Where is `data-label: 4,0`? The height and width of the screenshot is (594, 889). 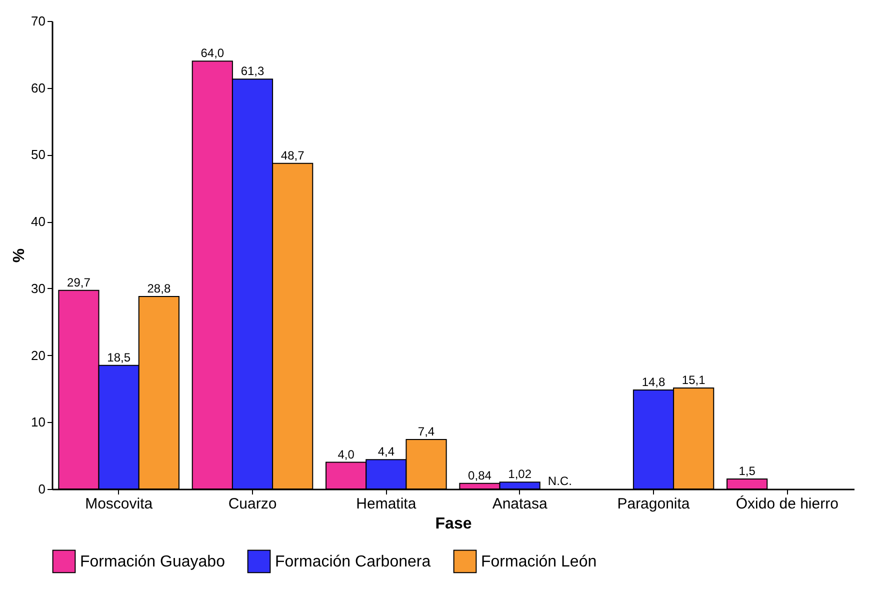 data-label: 4,0 is located at coordinates (346, 454).